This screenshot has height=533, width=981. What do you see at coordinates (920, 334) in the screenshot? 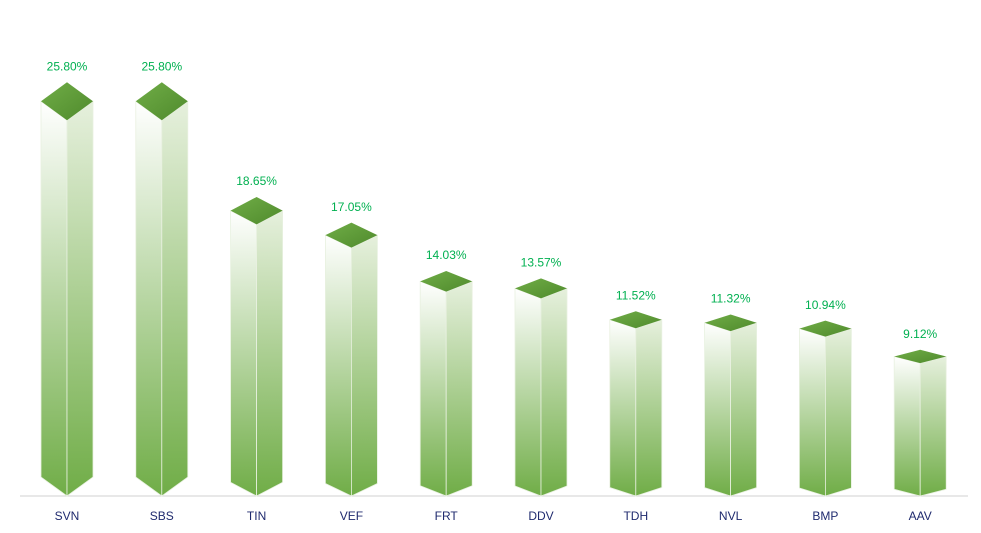
I see `value-label: 9.12%` at bounding box center [920, 334].